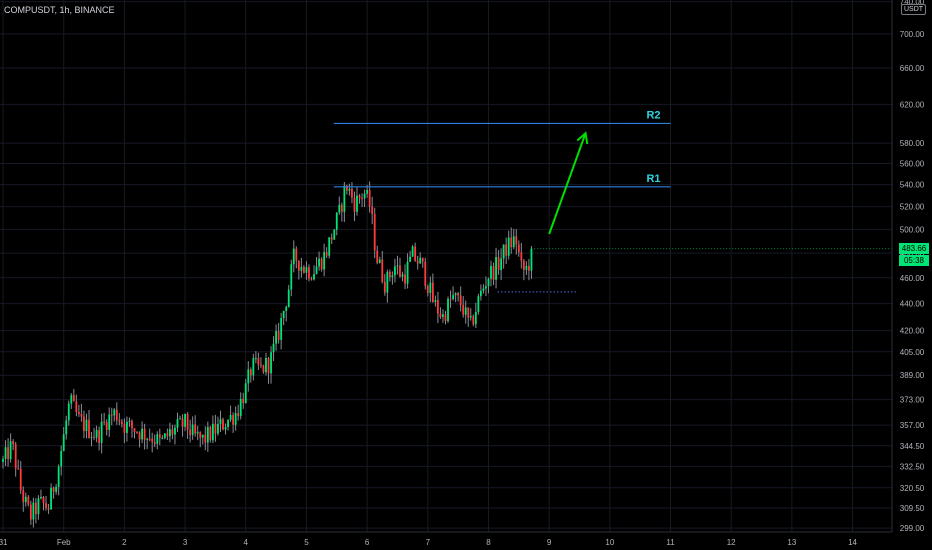  I want to click on resistance-label-r1: R1, so click(653, 179).